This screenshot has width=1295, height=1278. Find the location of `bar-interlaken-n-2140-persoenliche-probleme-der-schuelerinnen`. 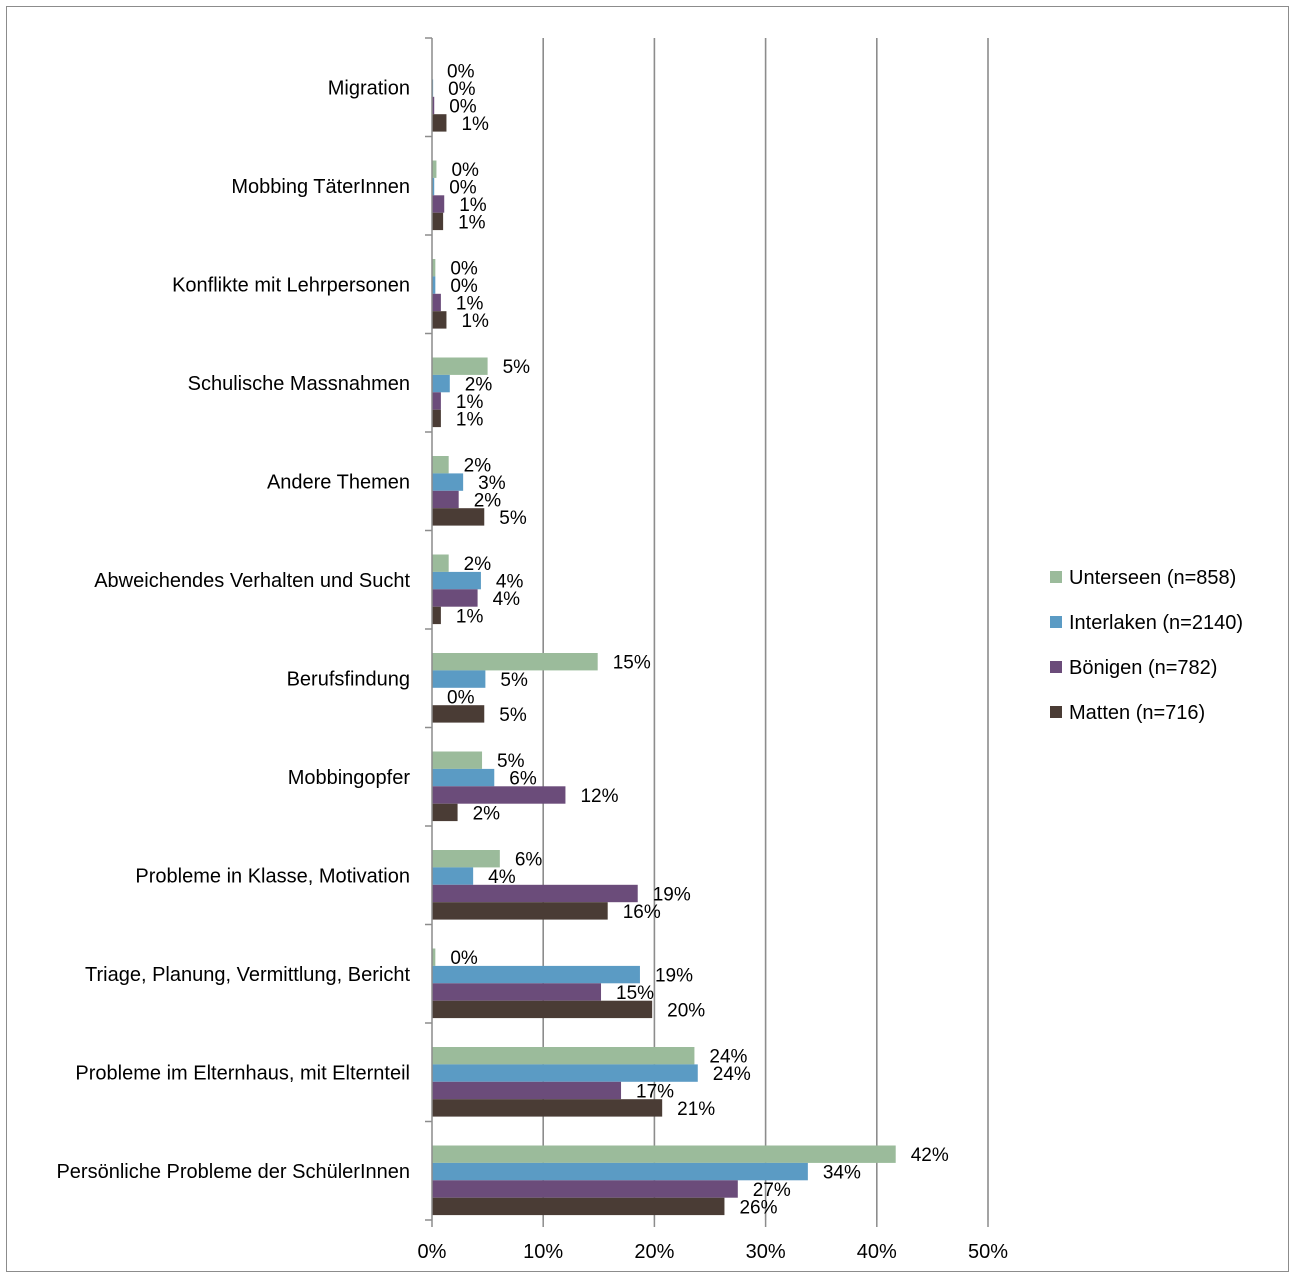

bar-interlaken-n-2140-persoenliche-probleme-der-schuelerinnen is located at coordinates (620, 1171).